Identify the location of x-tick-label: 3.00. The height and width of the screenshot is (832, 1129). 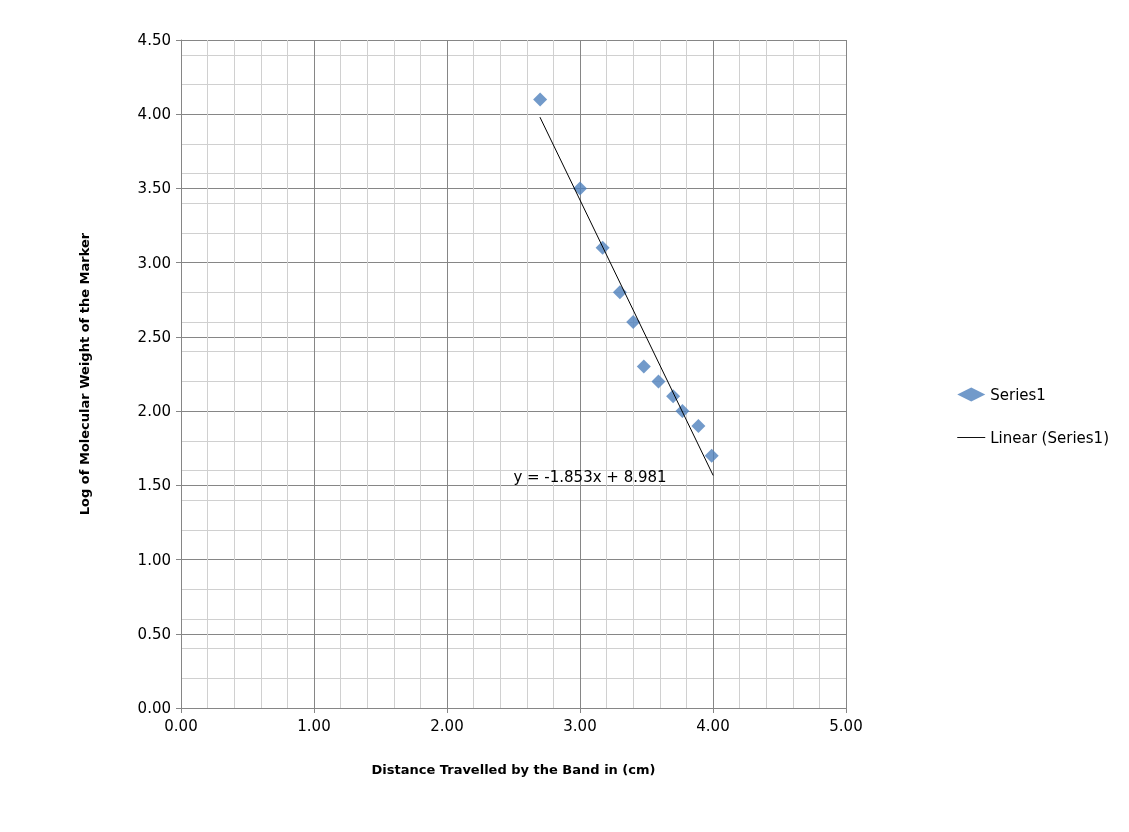
(580, 725).